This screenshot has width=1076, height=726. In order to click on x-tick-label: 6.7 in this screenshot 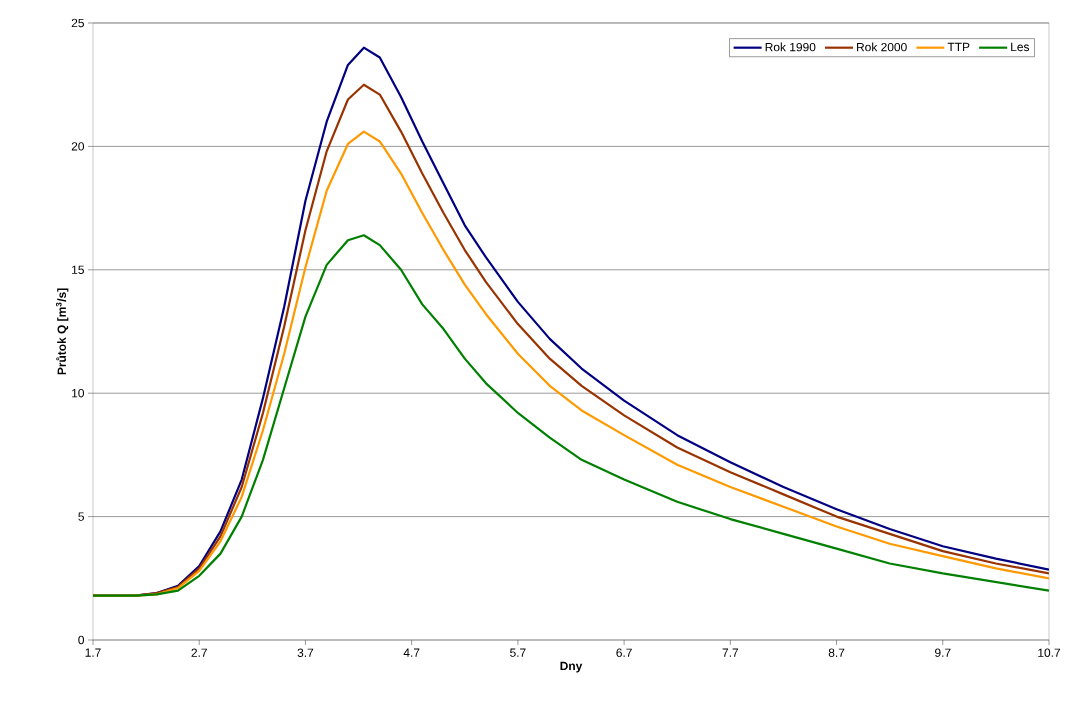, I will do `click(624, 652)`.